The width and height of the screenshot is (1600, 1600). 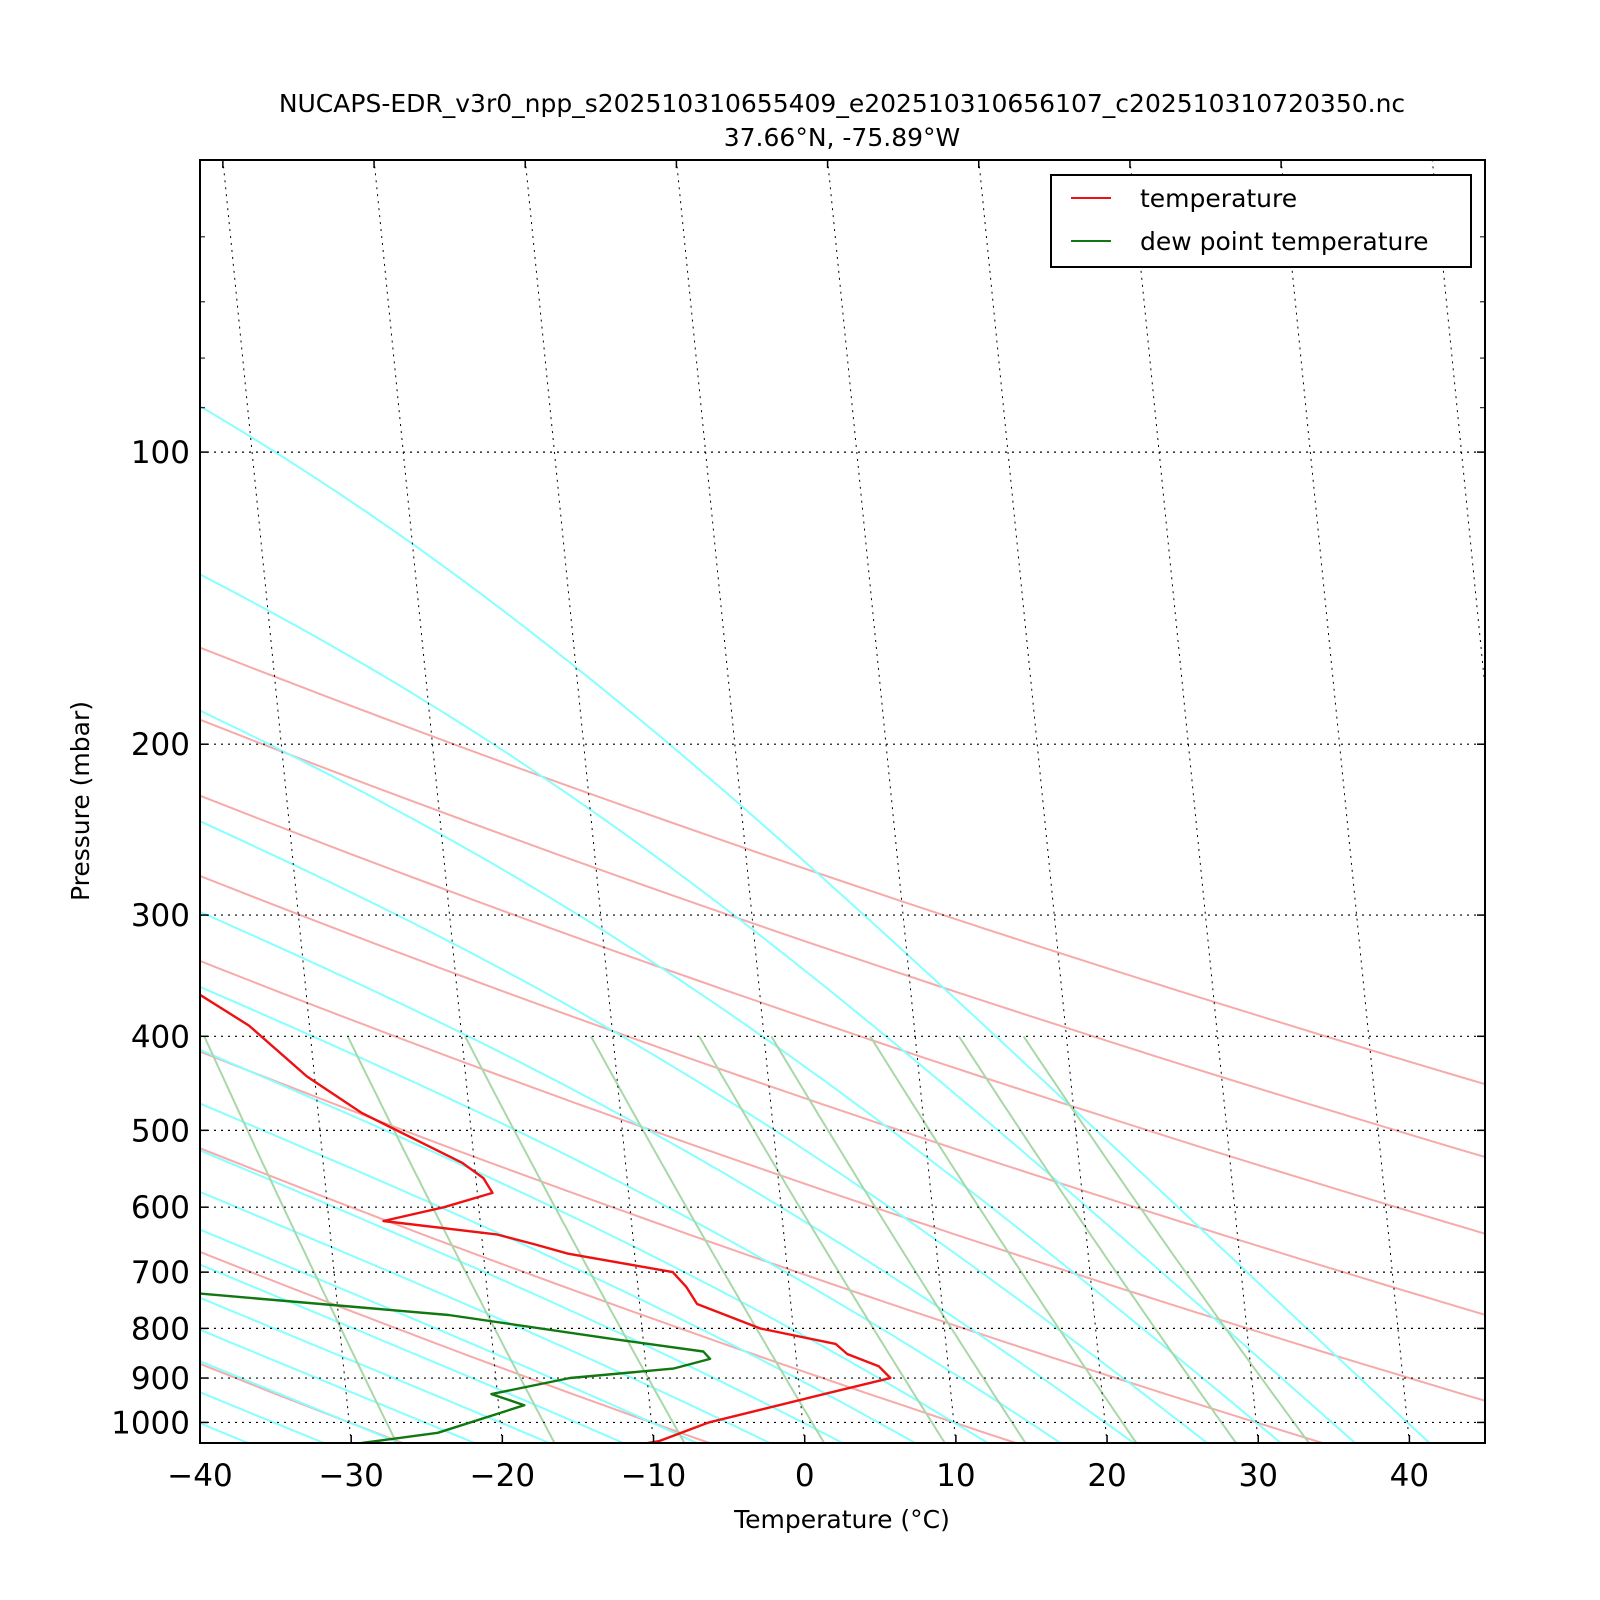 What do you see at coordinates (502, 1476) in the screenshot?
I see `x-tick-label: −20` at bounding box center [502, 1476].